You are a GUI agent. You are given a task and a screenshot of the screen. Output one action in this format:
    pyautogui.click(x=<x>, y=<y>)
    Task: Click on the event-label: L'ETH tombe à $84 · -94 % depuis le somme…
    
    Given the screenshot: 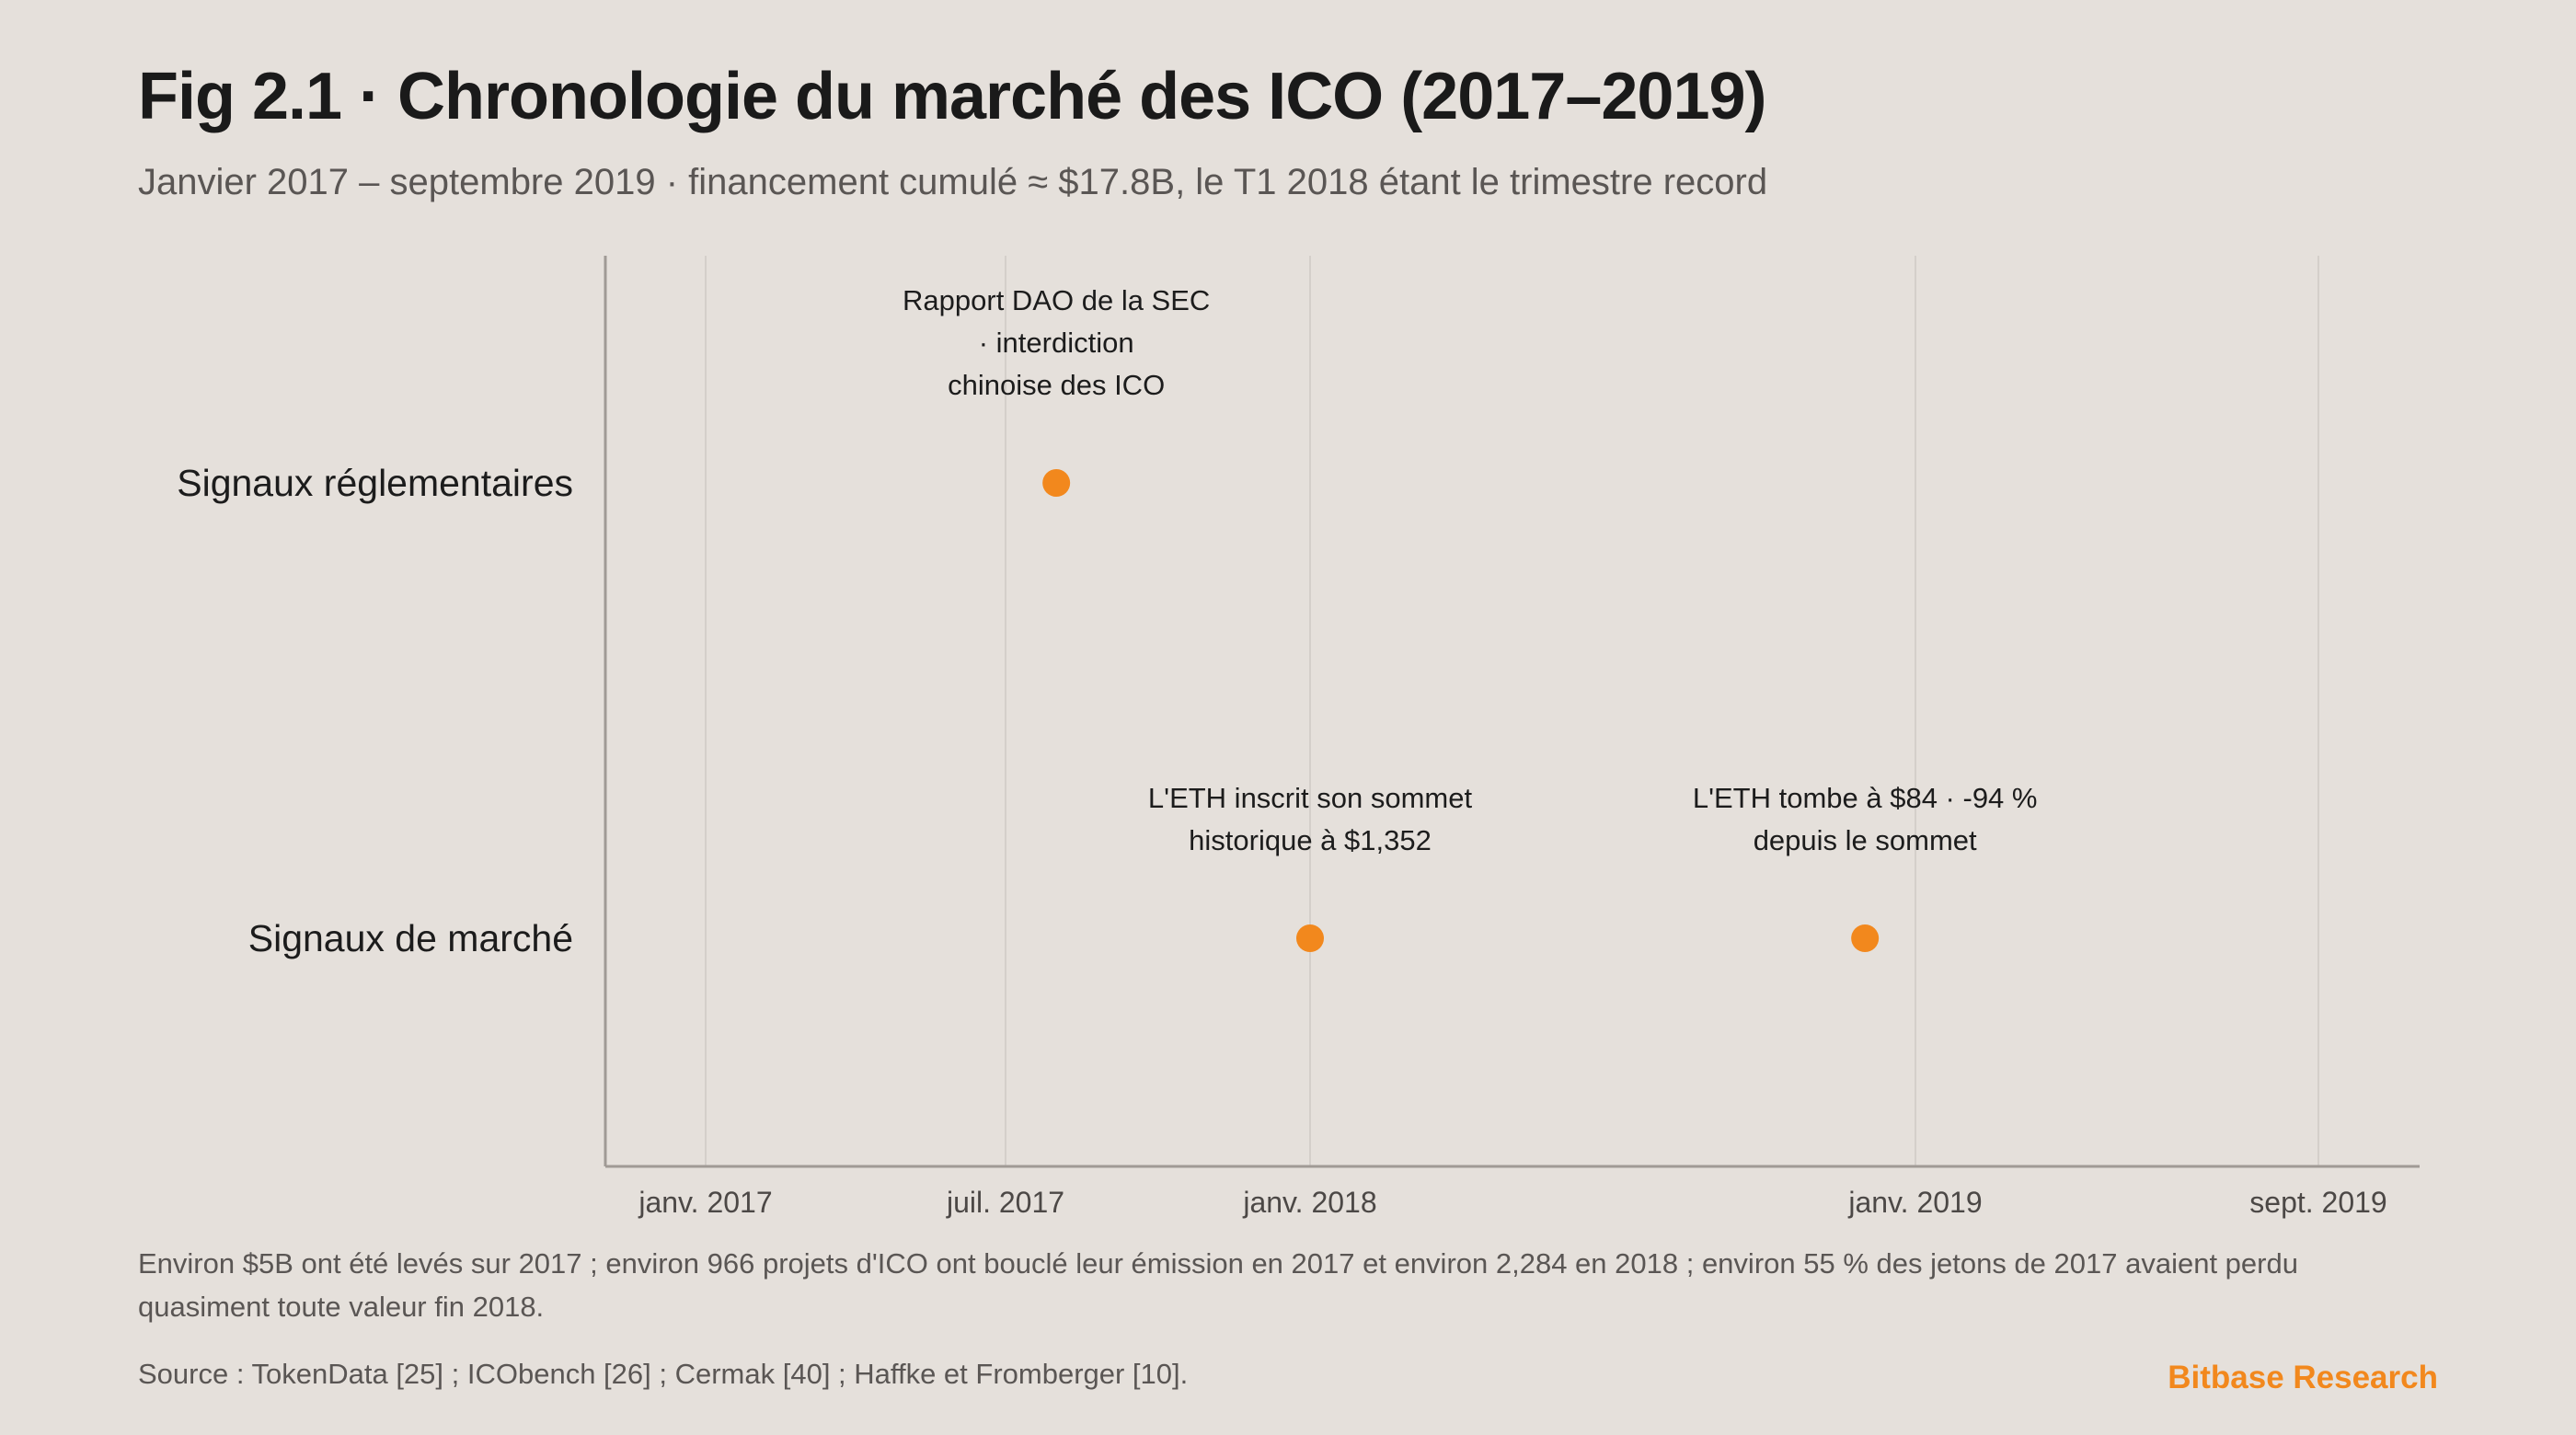 What is the action you would take?
    pyautogui.click(x=1865, y=819)
    